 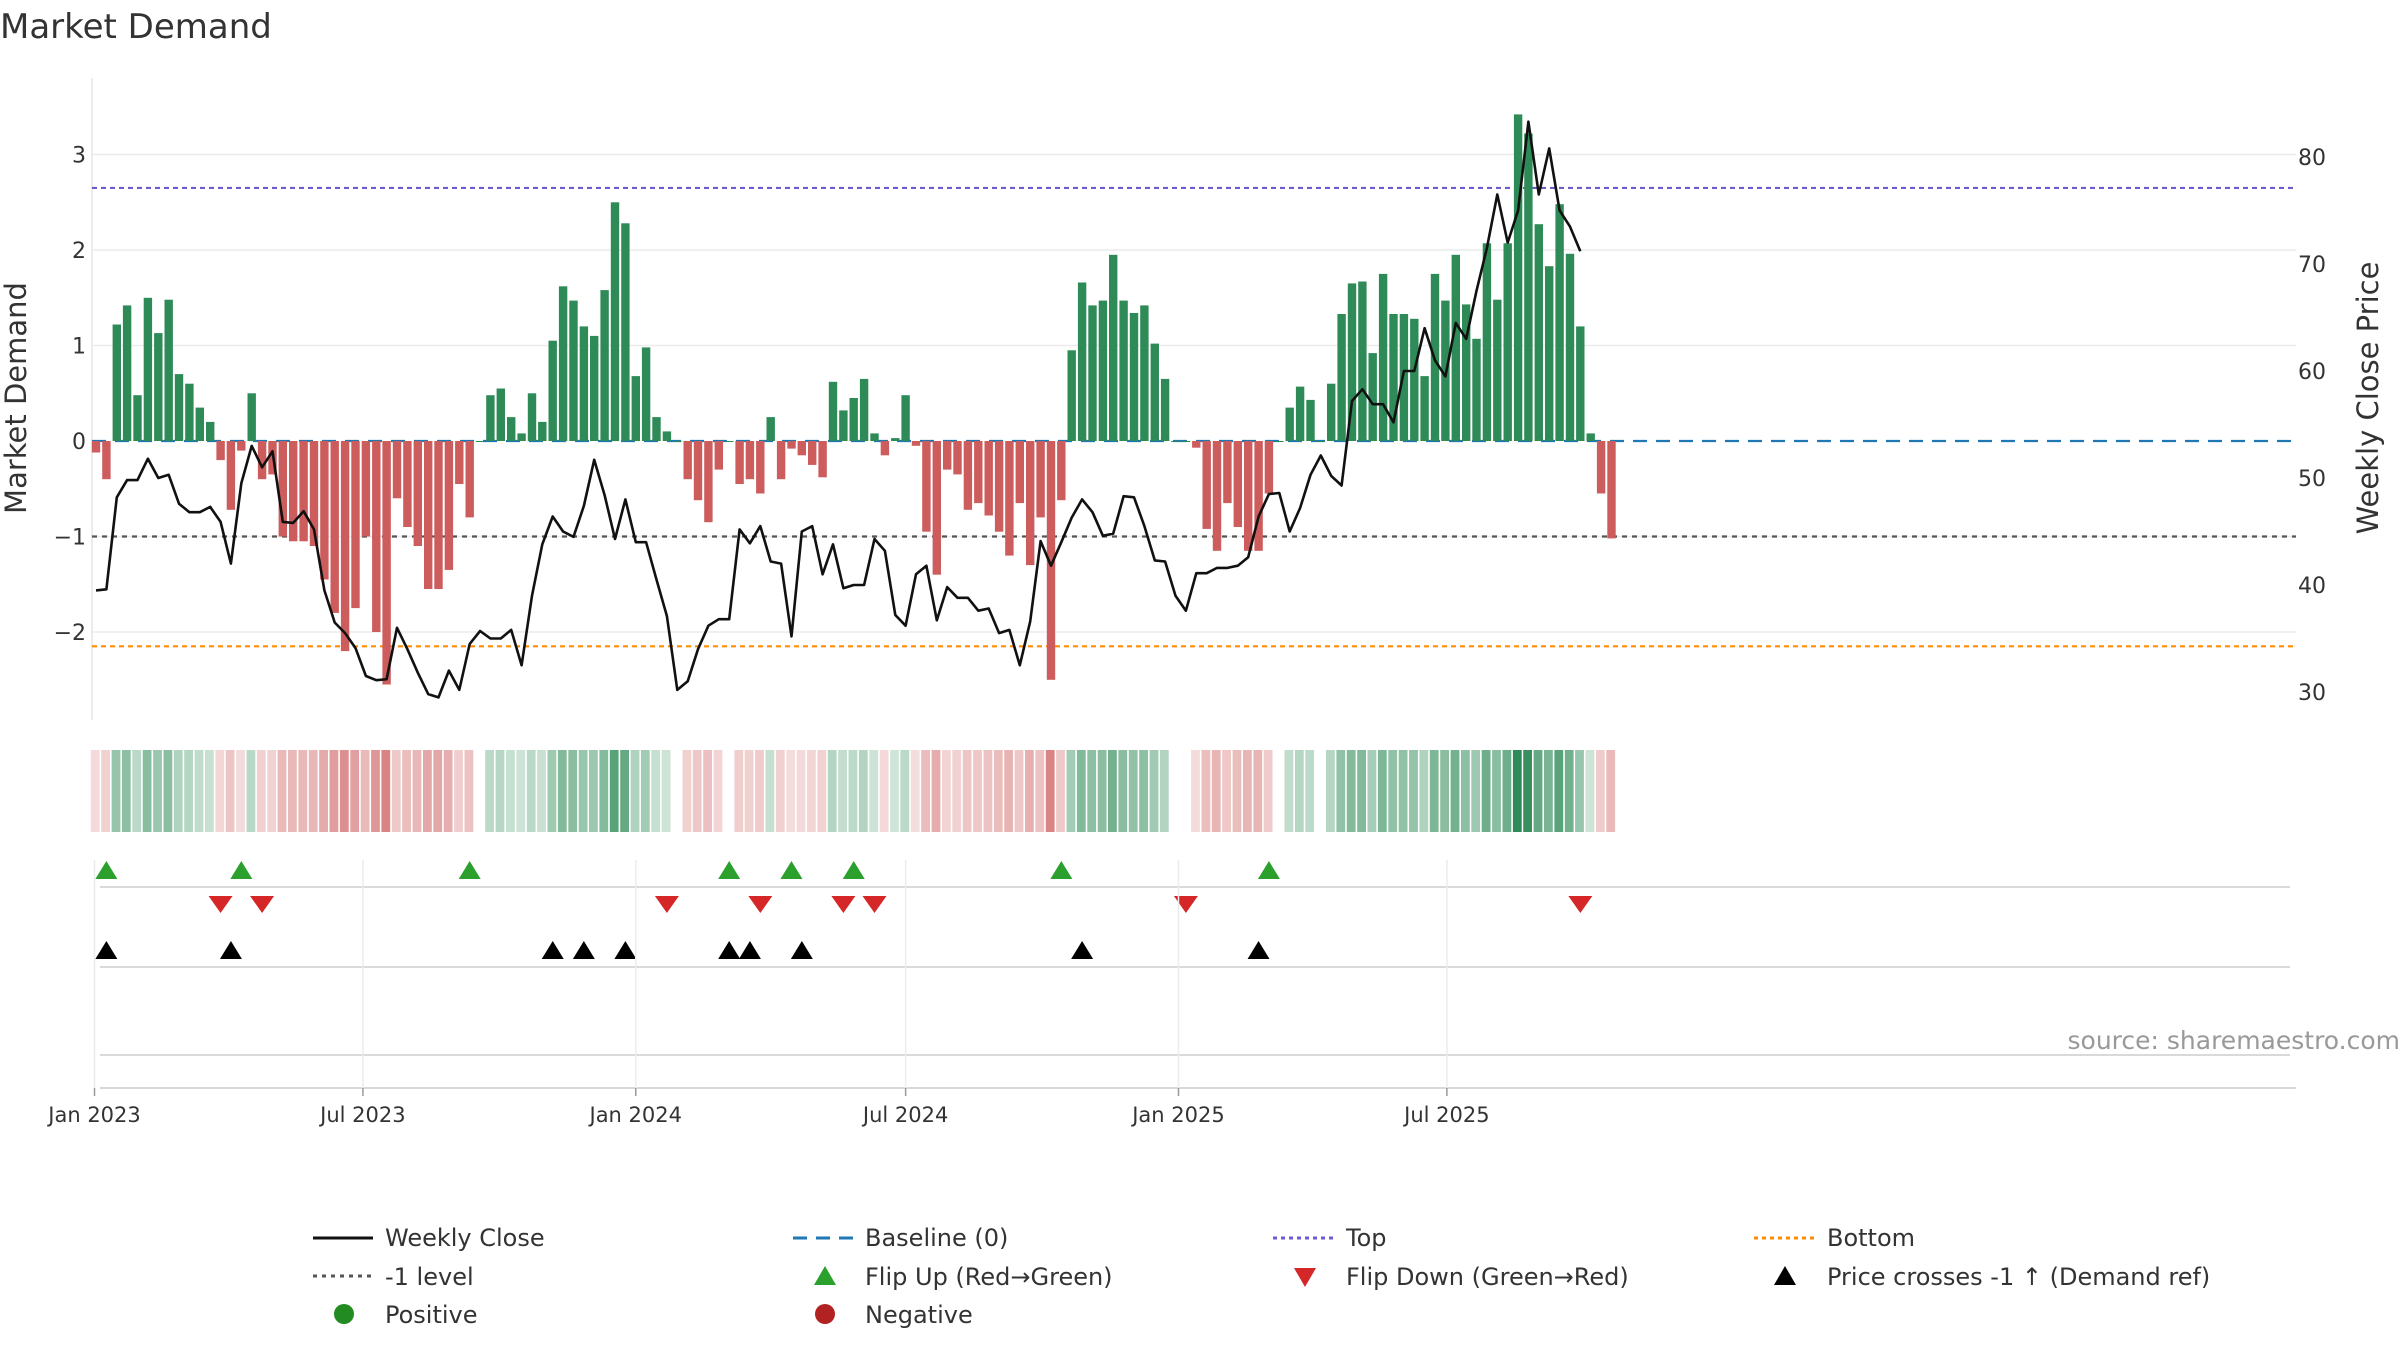 What do you see at coordinates (1305, 1277) in the screenshot?
I see `legend-flip-down-icon` at bounding box center [1305, 1277].